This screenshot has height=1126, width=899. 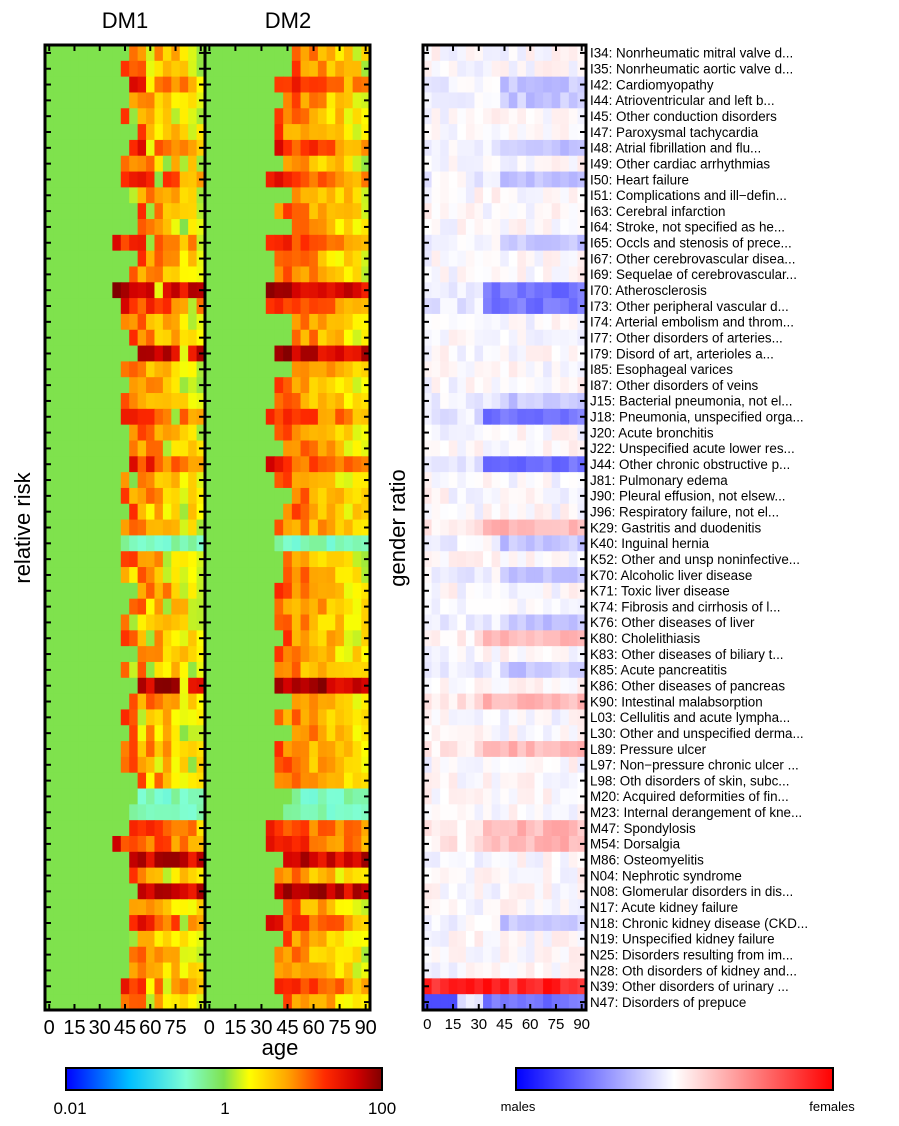 What do you see at coordinates (313, 1028) in the screenshot?
I see `dm2-x-tick-label: 60` at bounding box center [313, 1028].